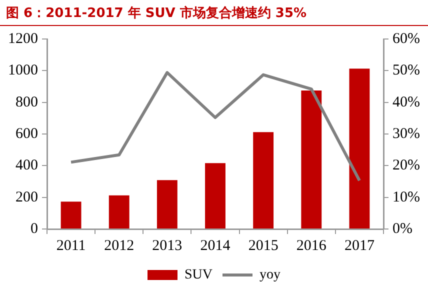 This screenshot has width=428, height=292. What do you see at coordinates (359, 246) in the screenshot?
I see `x-tick-label: 2017` at bounding box center [359, 246].